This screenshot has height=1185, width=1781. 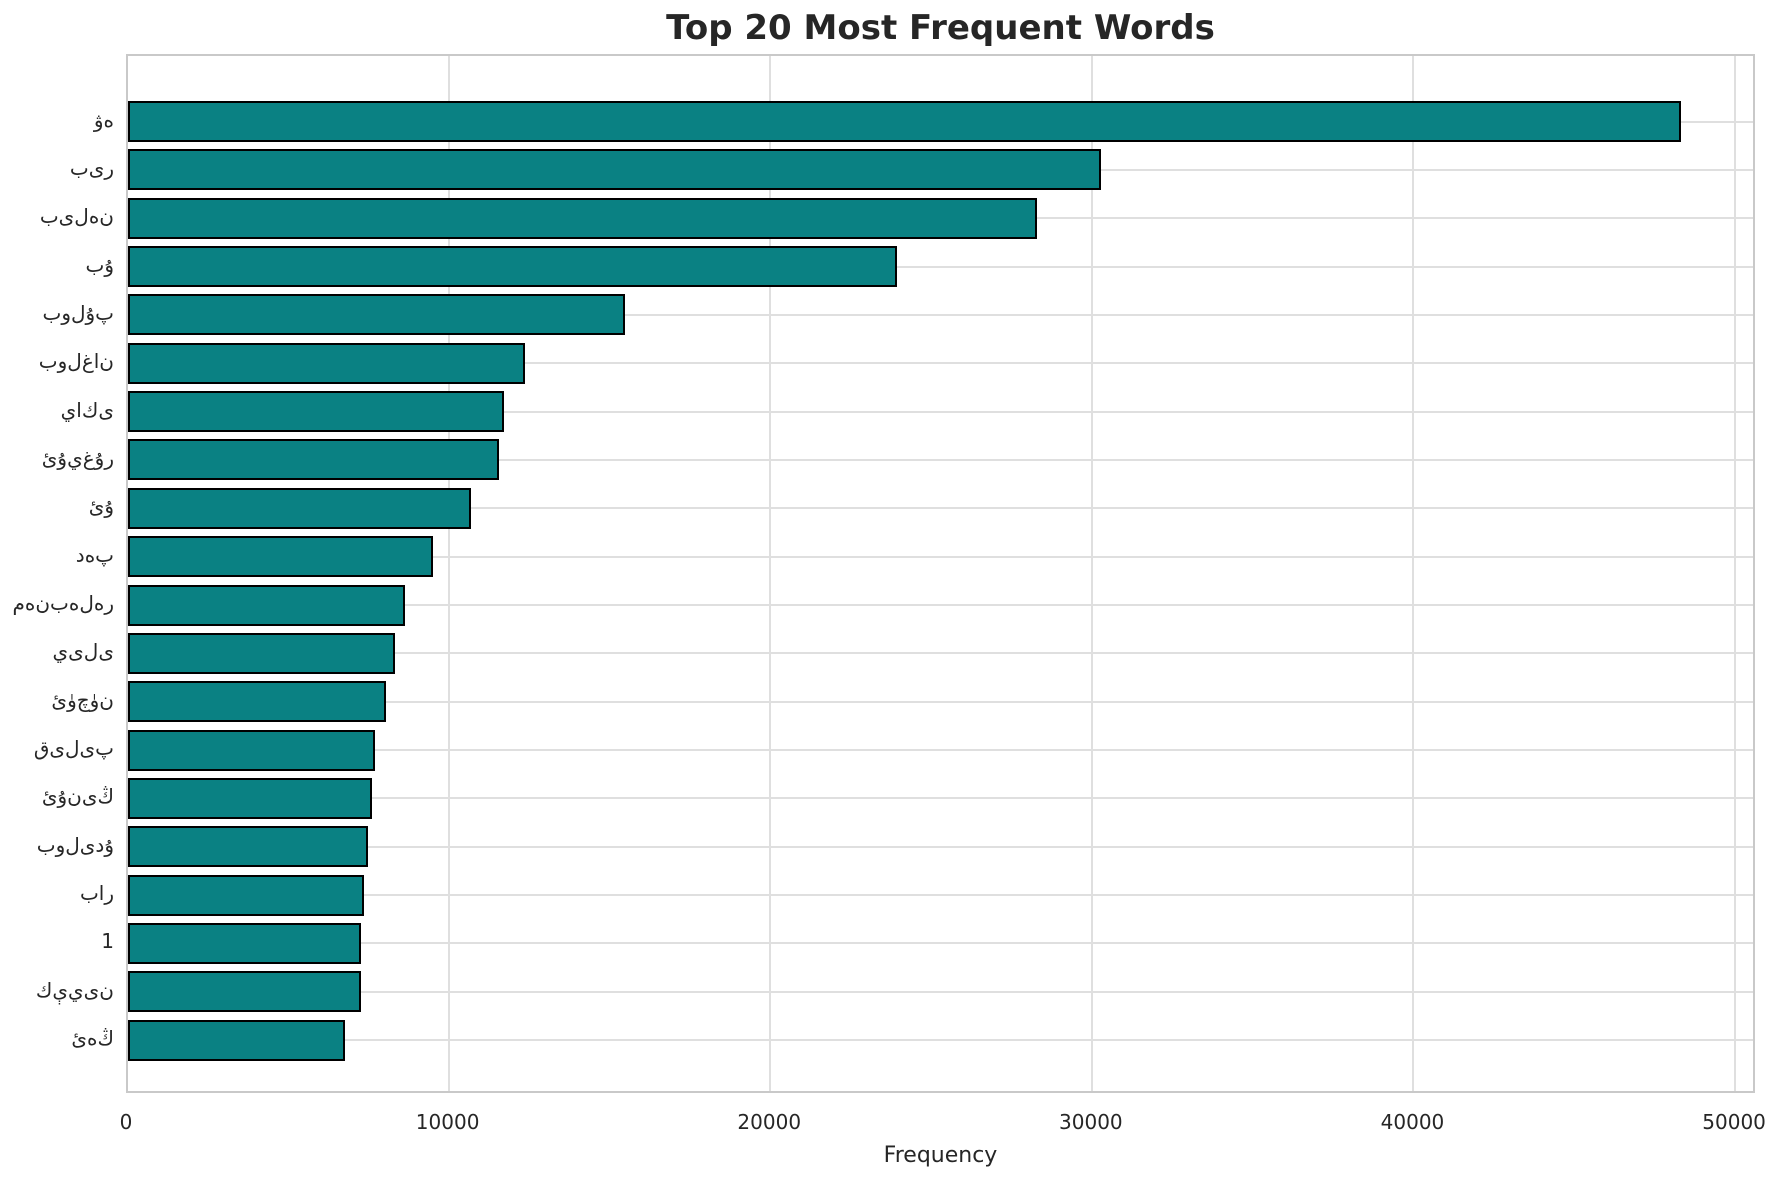 I want to click on x-tick-label-0: 0, so click(x=126, y=1122).